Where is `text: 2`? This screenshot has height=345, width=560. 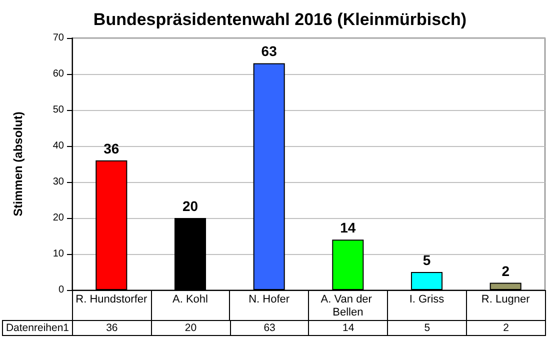 text: 2 is located at coordinates (506, 270).